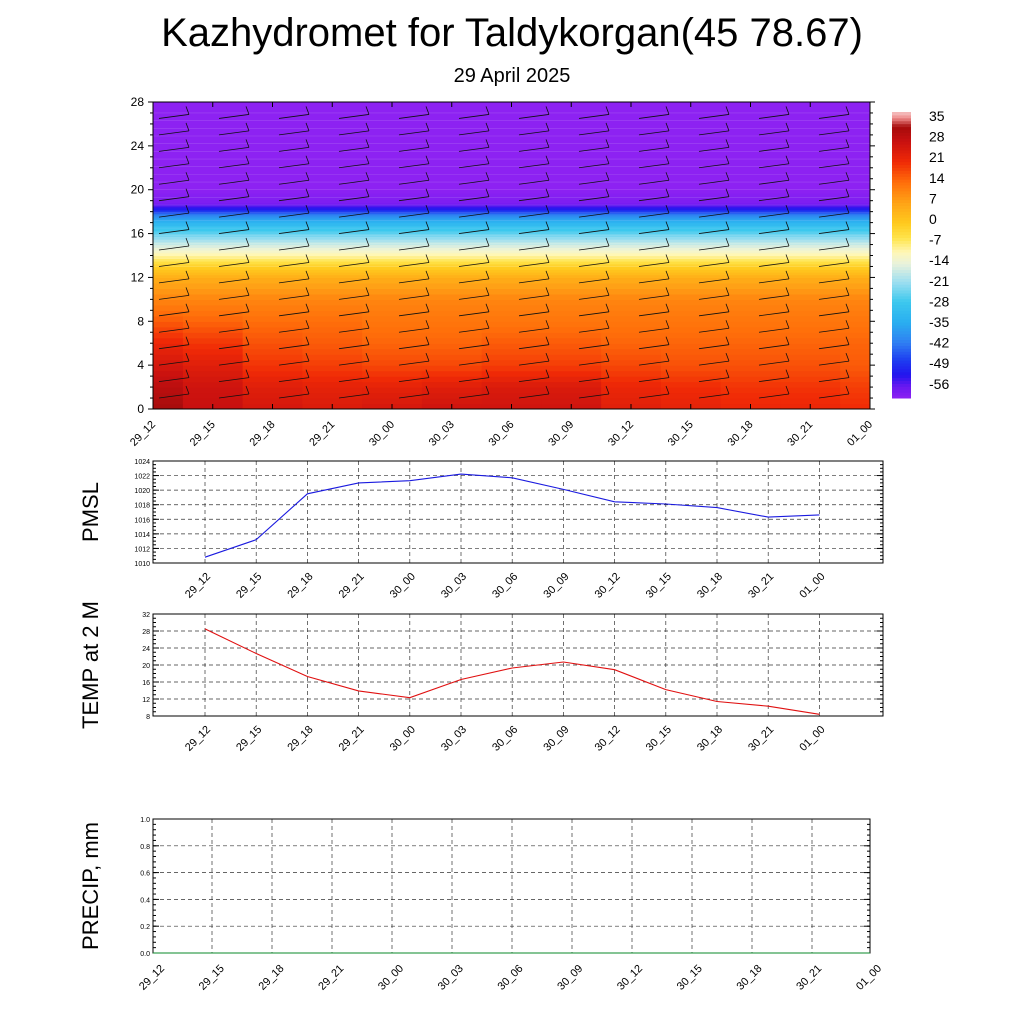  What do you see at coordinates (659, 586) in the screenshot?
I see `x-tick-label: 30_15` at bounding box center [659, 586].